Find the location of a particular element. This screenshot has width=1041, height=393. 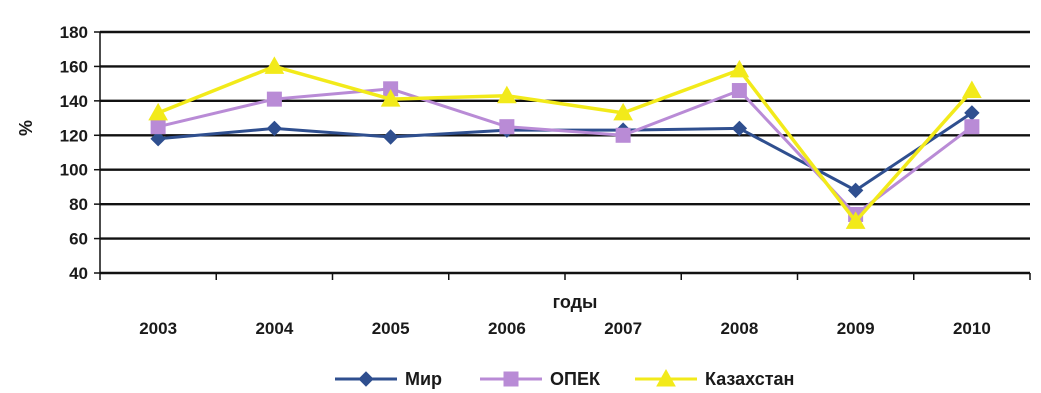

x-tick-label: 2003 is located at coordinates (158, 328).